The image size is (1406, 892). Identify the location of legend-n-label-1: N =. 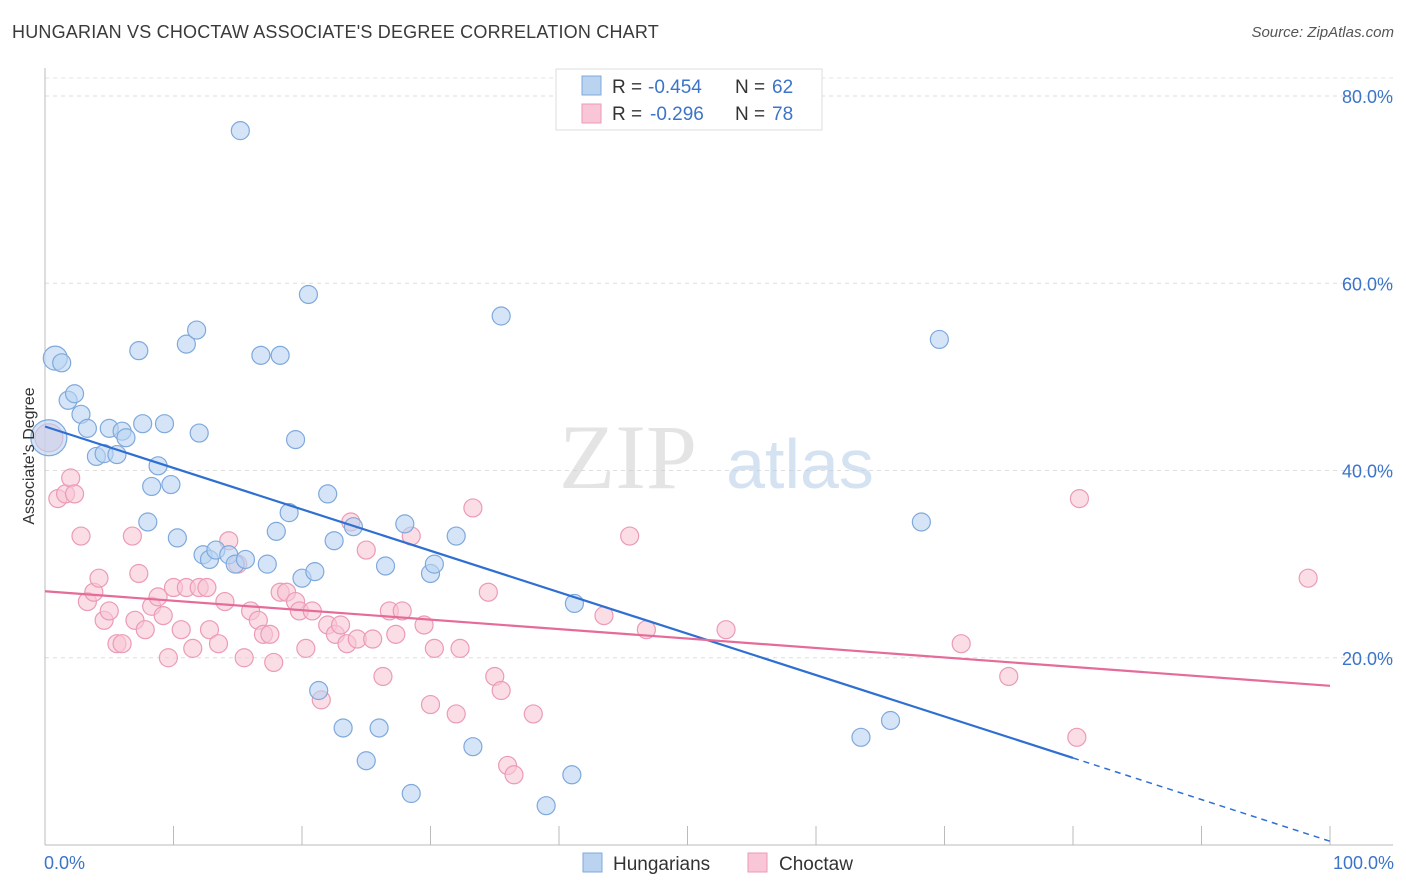
(750, 87).